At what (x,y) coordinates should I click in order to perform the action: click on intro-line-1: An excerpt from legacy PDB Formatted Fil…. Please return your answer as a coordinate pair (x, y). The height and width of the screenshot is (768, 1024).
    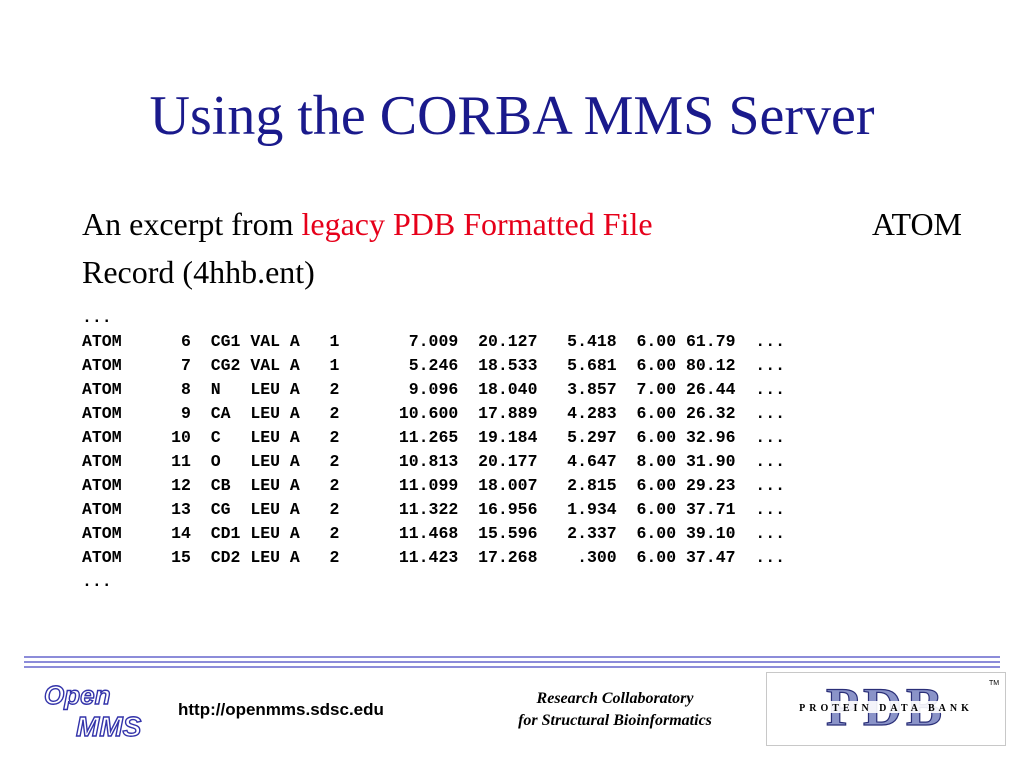
    Looking at the image, I should click on (522, 224).